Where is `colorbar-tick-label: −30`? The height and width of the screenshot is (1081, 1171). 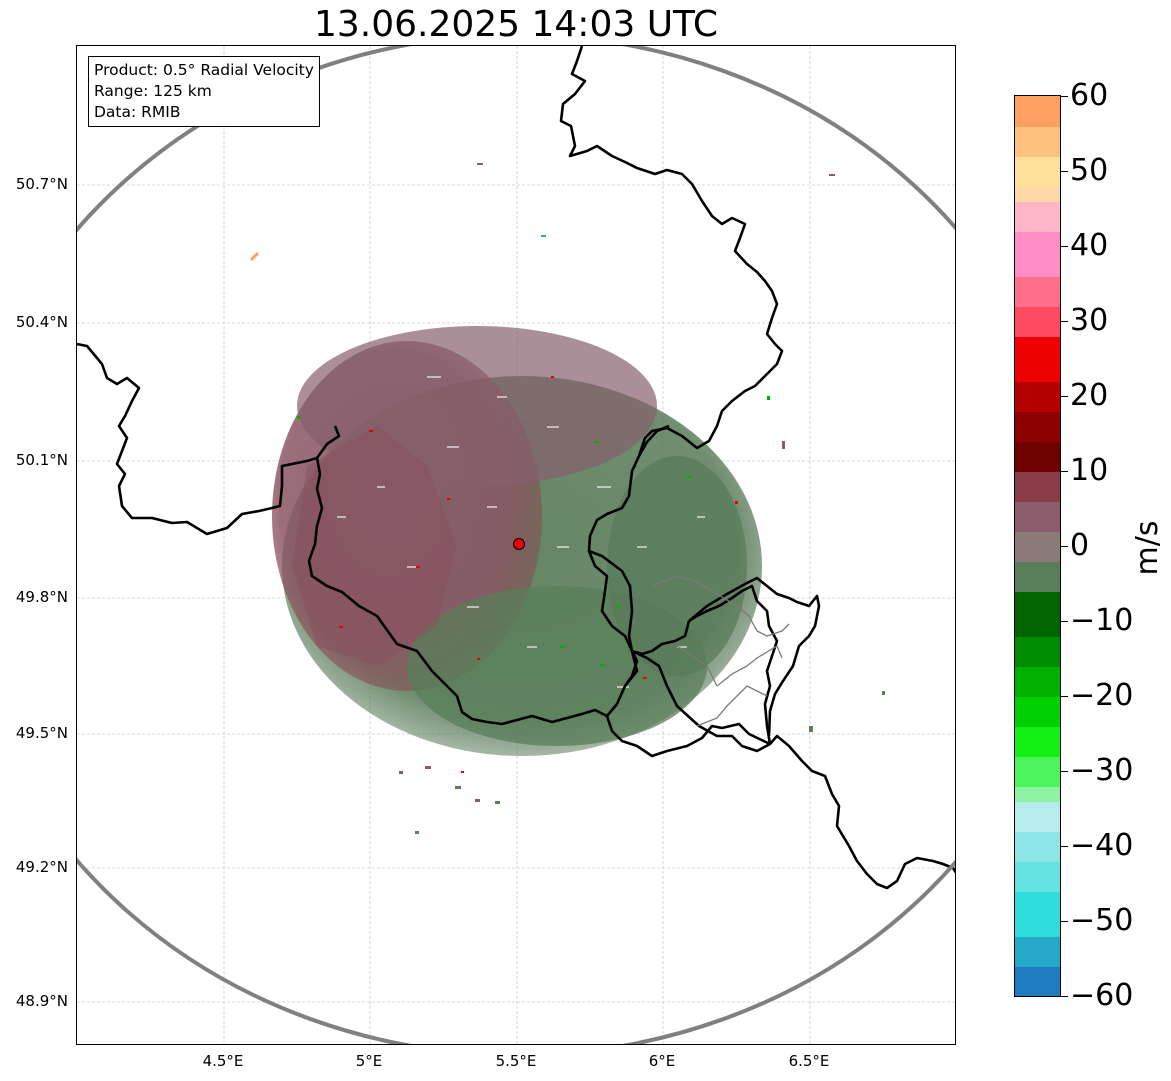
colorbar-tick-label: −30 is located at coordinates (1102, 770).